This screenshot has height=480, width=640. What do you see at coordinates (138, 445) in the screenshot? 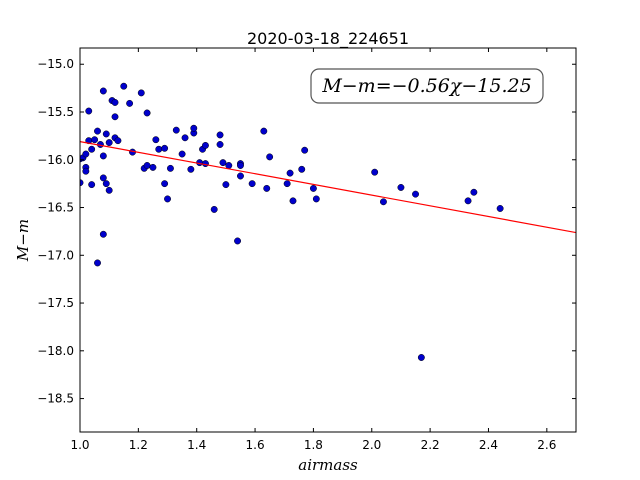
I see `x-tick-label-1: 1.2` at bounding box center [138, 445].